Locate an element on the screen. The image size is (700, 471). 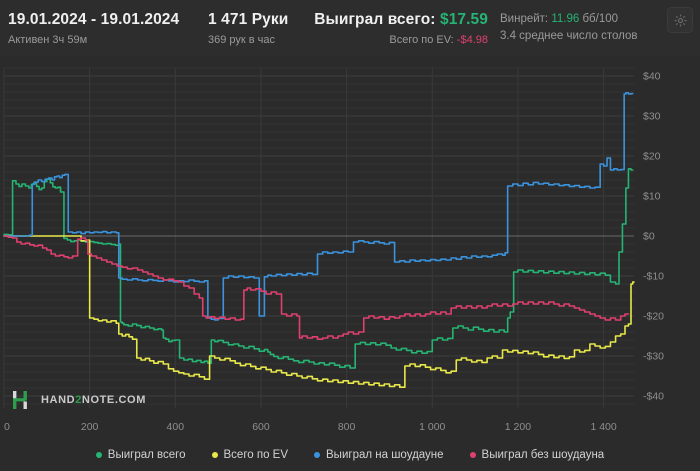
legend-label: Выиграл всего is located at coordinates (146, 455).